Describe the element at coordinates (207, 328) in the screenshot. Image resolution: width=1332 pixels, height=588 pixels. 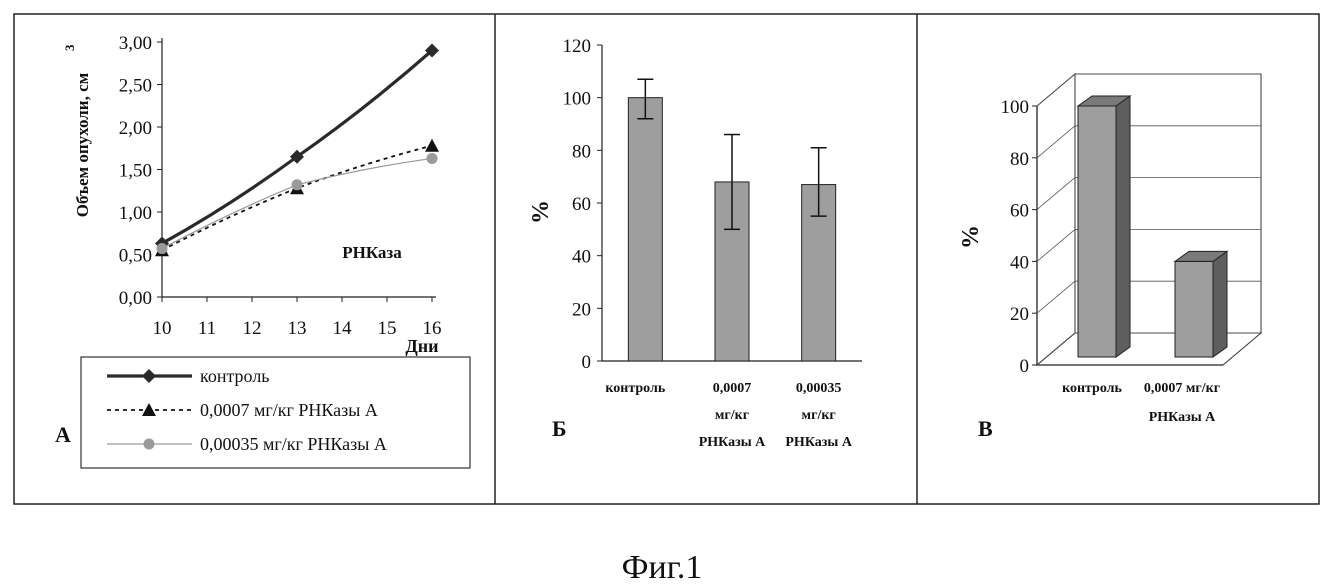
I see `x-tick-label: 11` at that location.